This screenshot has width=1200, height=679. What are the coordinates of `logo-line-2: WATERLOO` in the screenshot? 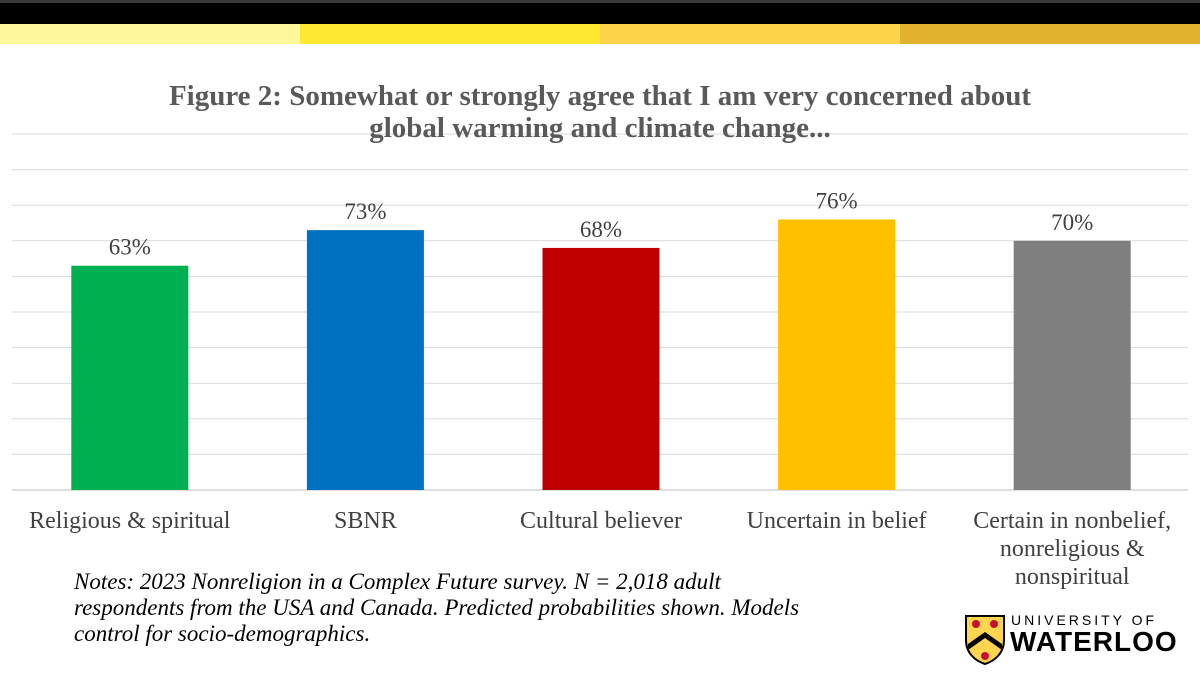 It's located at (1094, 641).